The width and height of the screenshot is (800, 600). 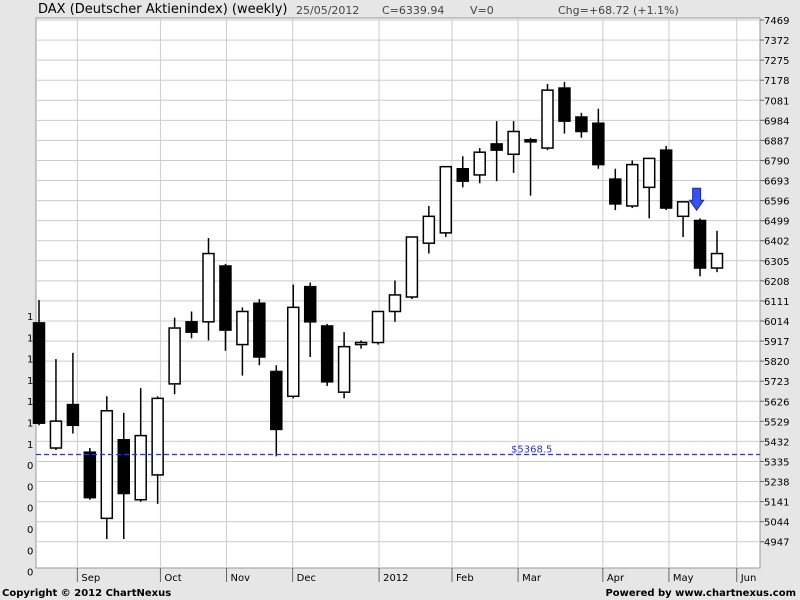 I want to click on x-tick-label: Sep, so click(x=90, y=578).